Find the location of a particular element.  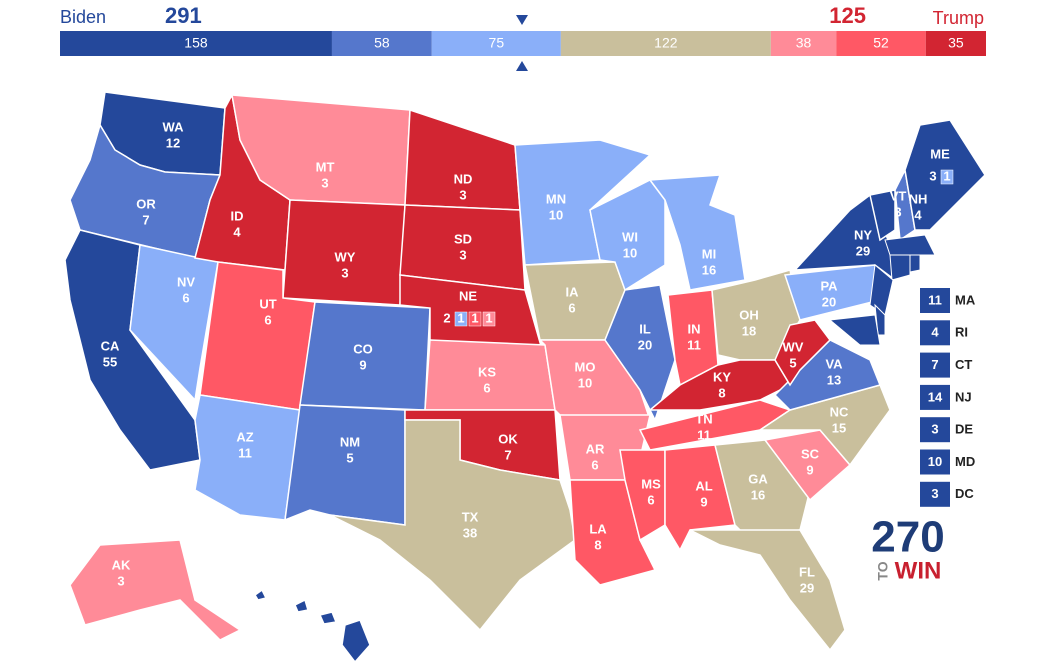

state-abbr: WV is located at coordinates (793, 346).